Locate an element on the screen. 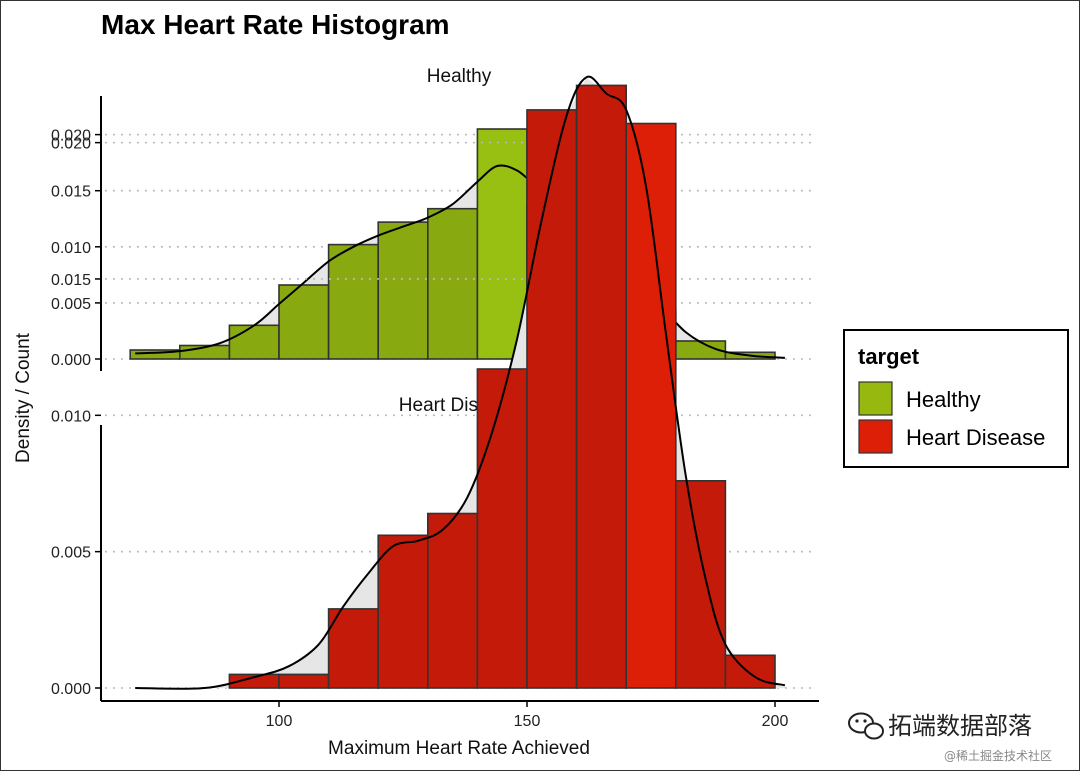 Image resolution: width=1080 pixels, height=772 pixels. x-axis: 100 150 200 is located at coordinates (460, 715).